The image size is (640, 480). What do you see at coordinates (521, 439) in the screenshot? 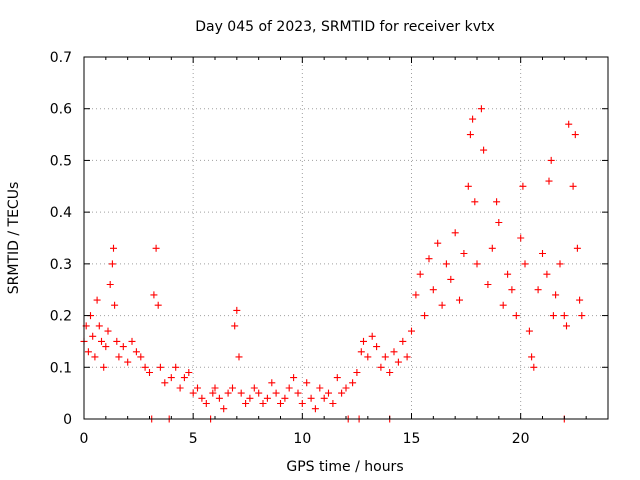
I see `x-tick-label: 20` at bounding box center [521, 439].